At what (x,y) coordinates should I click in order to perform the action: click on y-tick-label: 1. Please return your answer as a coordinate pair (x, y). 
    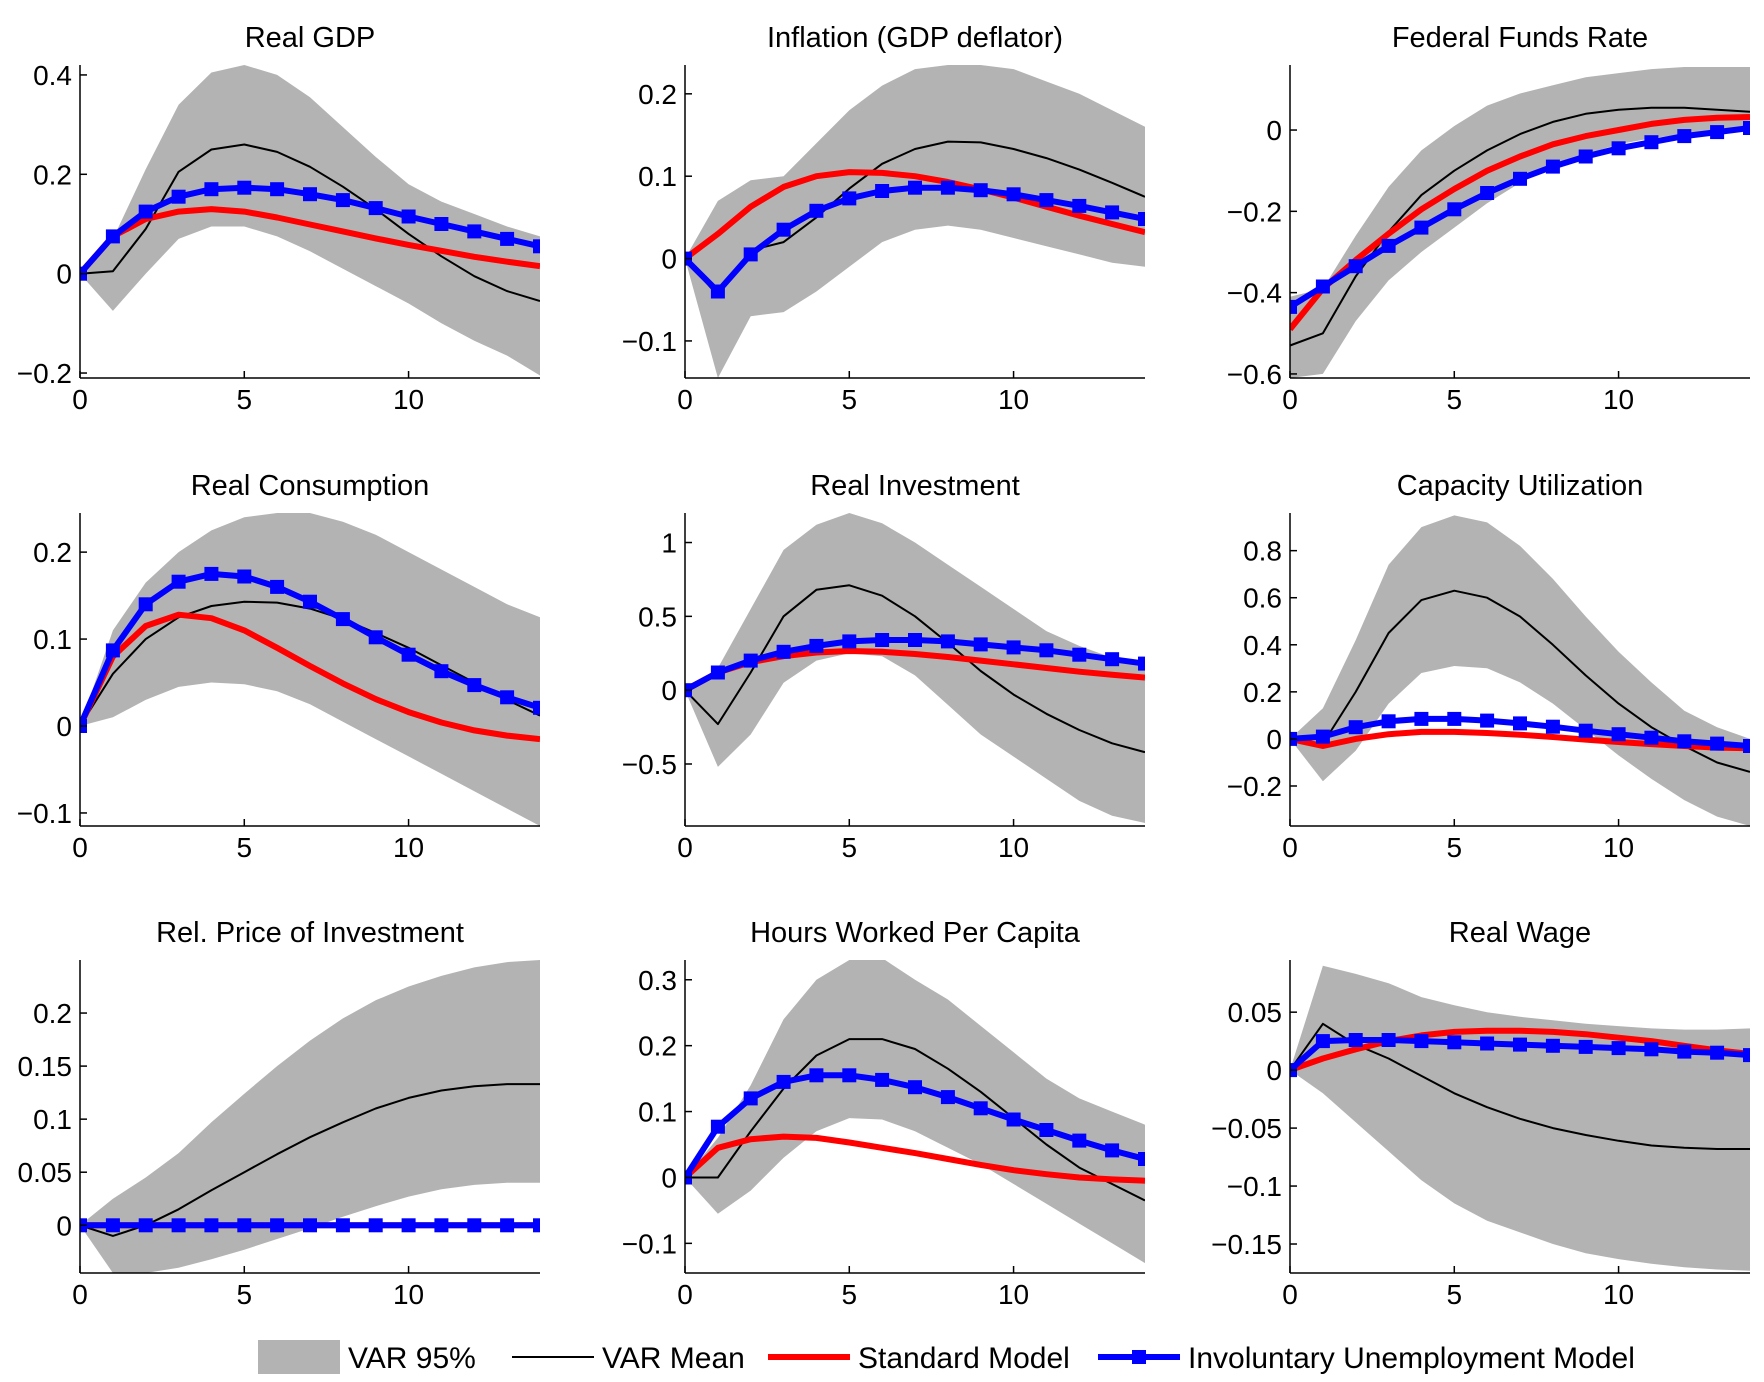
    Looking at the image, I should click on (669, 543).